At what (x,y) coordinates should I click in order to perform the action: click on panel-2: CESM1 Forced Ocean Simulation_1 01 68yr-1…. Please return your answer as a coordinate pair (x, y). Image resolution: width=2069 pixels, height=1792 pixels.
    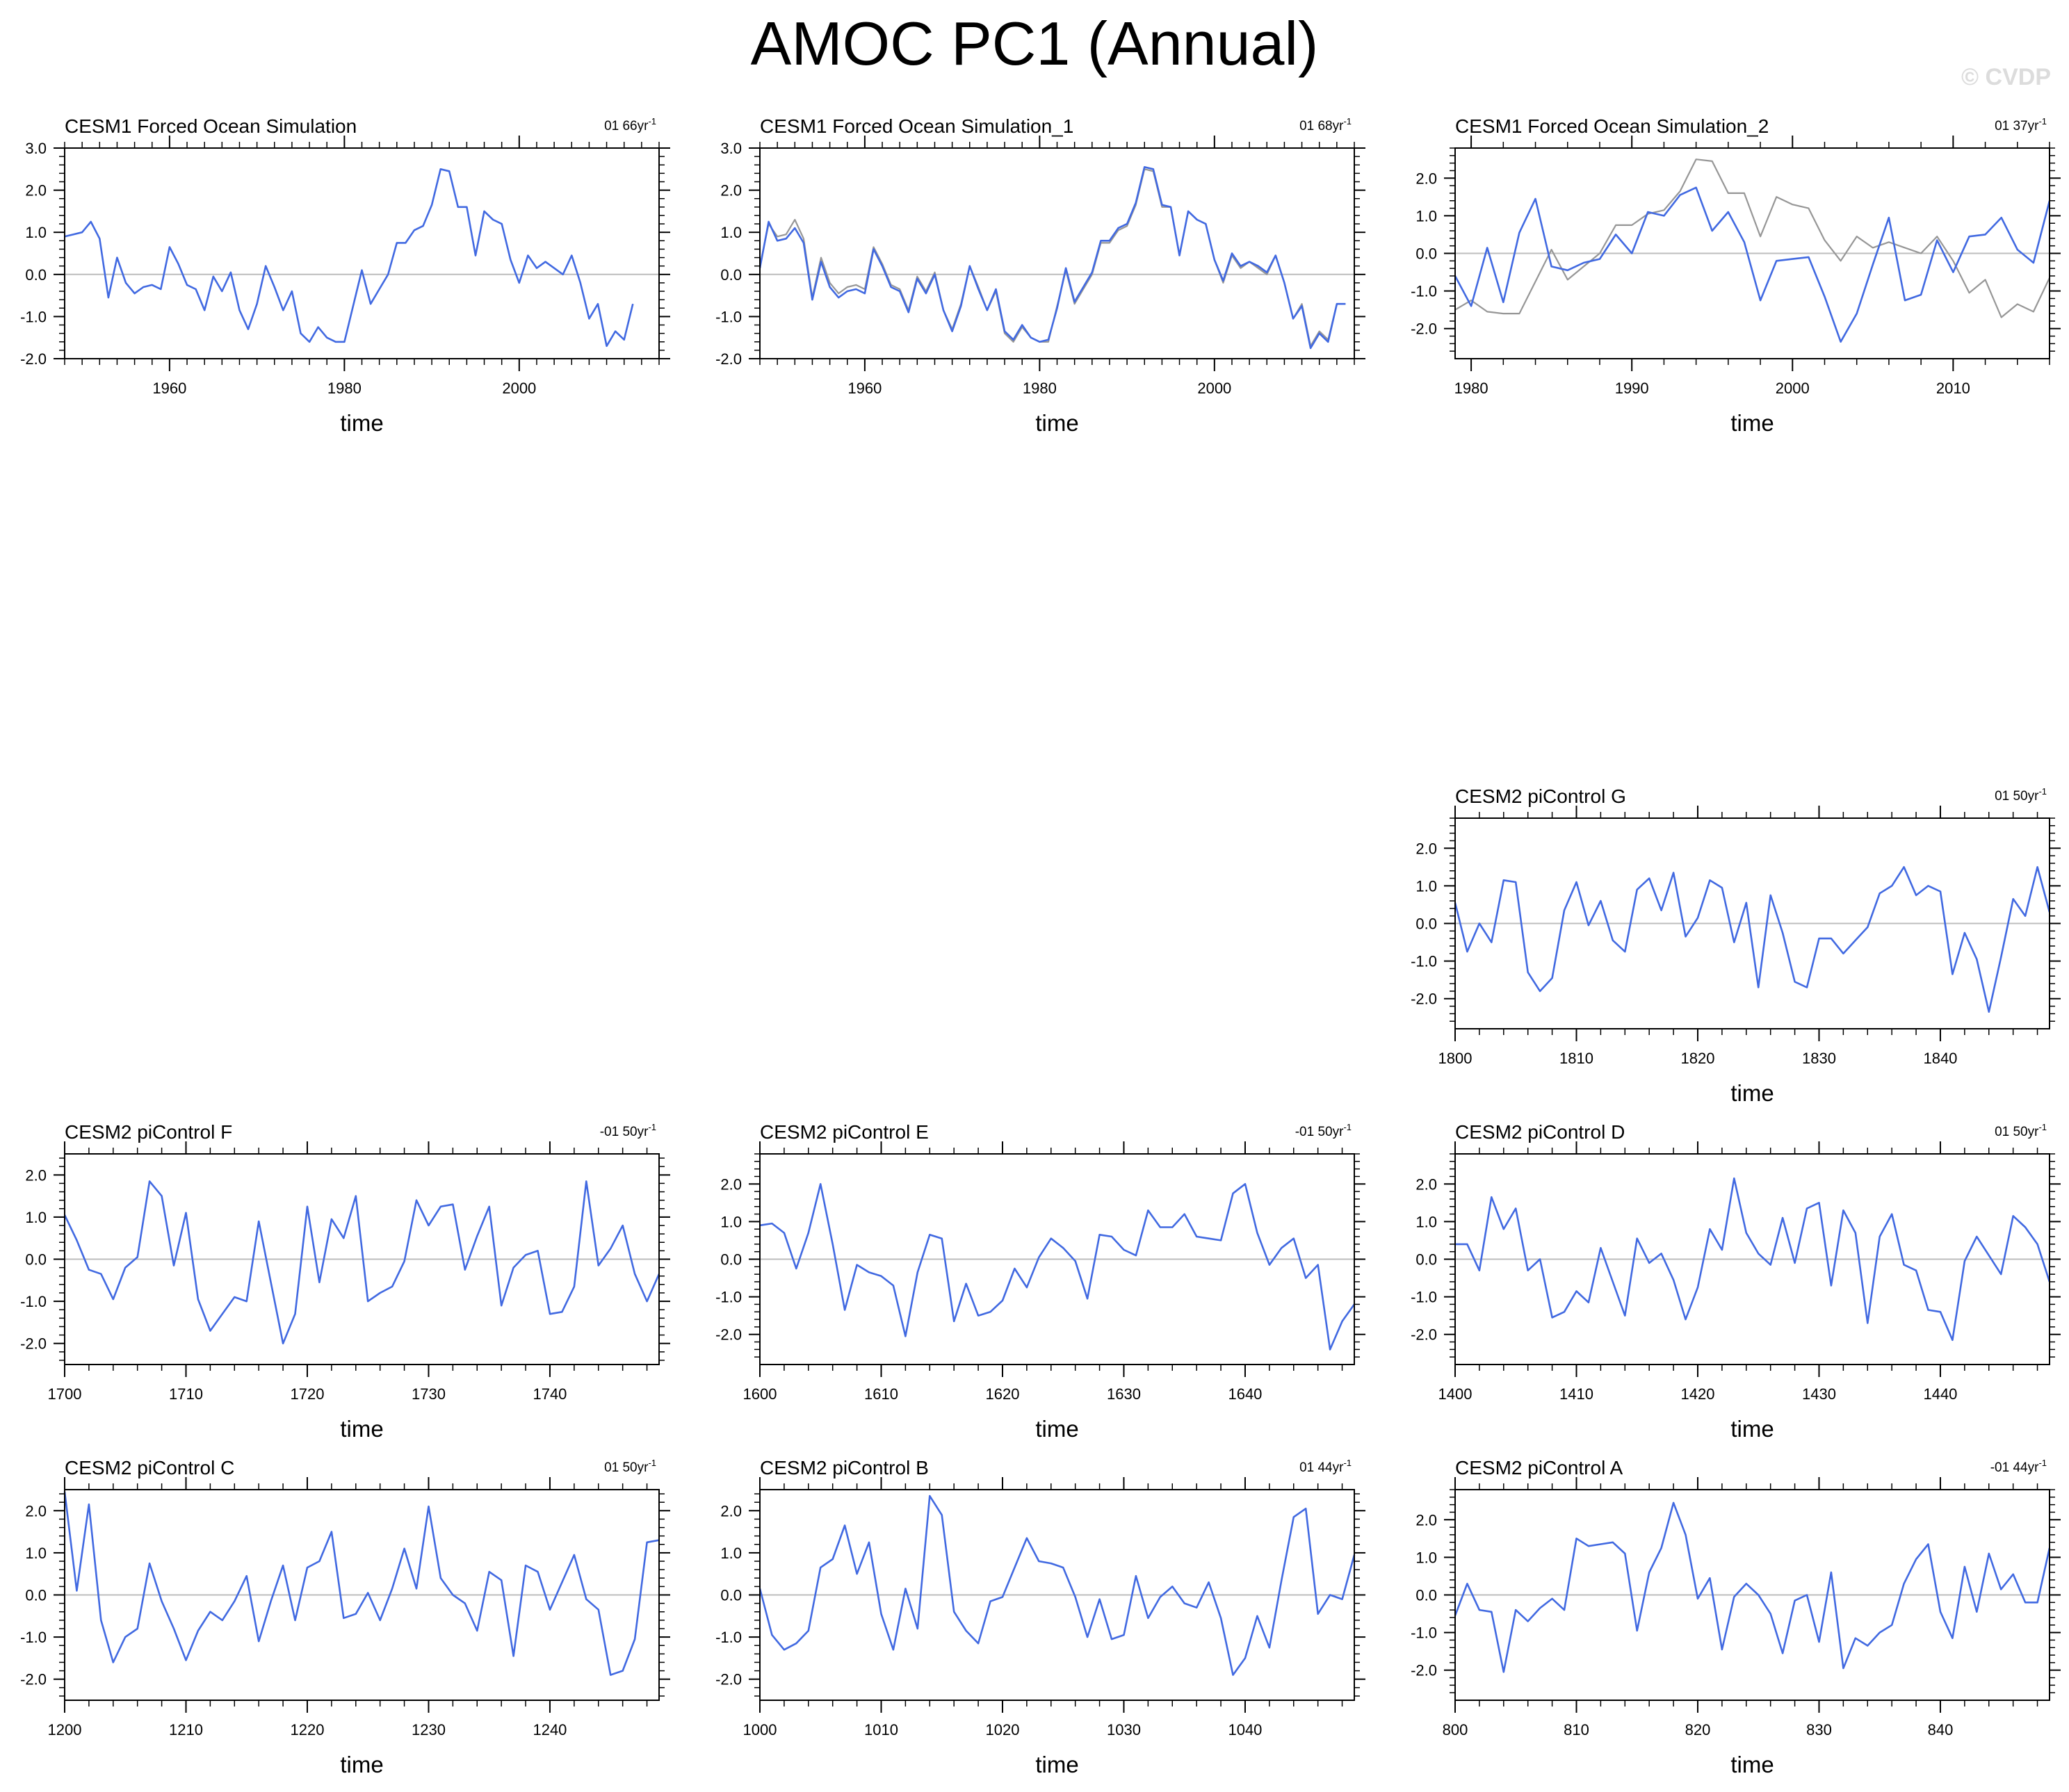
    Looking at the image, I should click on (1040, 276).